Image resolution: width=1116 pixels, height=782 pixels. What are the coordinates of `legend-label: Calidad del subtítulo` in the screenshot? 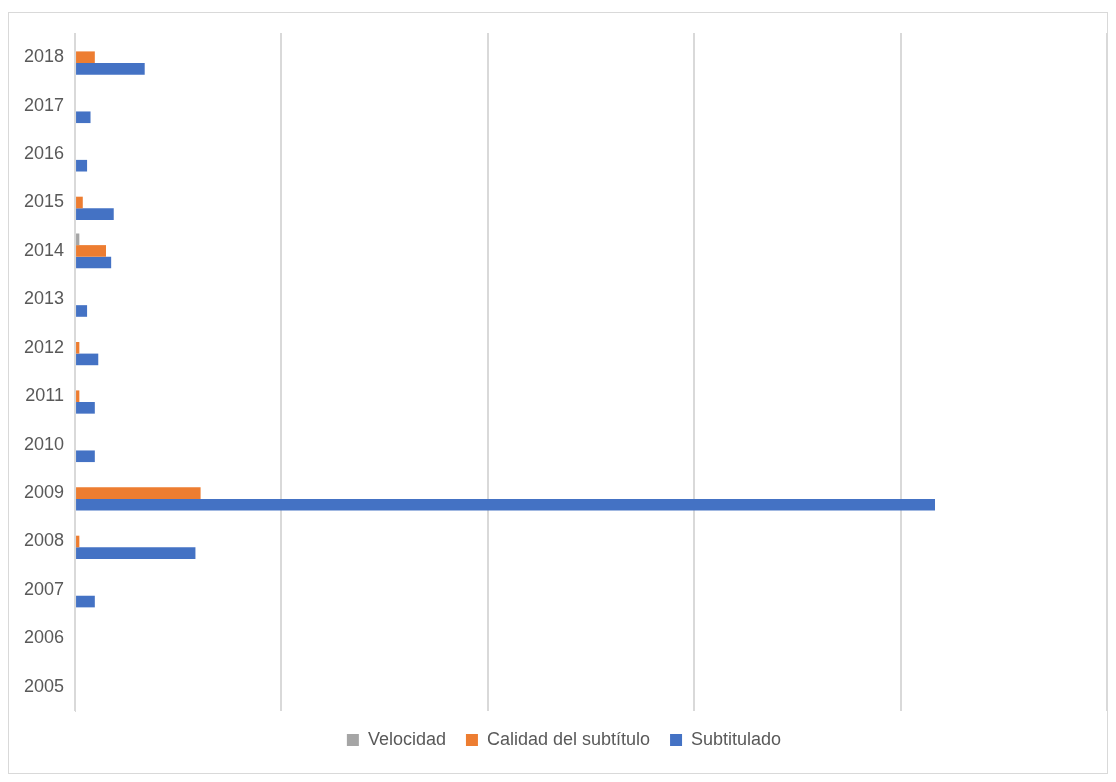 It's located at (568, 738).